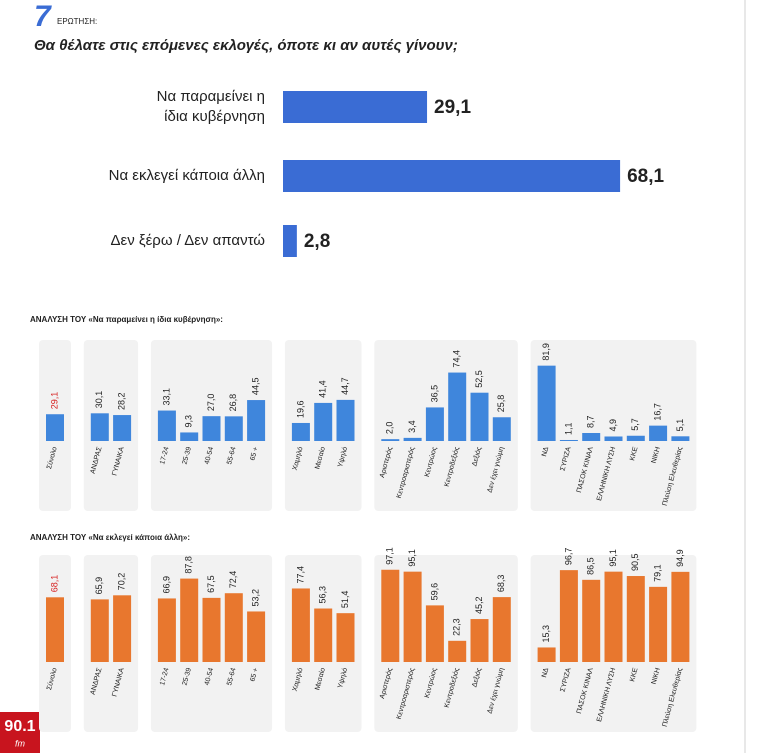 The height and width of the screenshot is (753, 768). I want to click on category-label: 65 +, so click(254, 453).